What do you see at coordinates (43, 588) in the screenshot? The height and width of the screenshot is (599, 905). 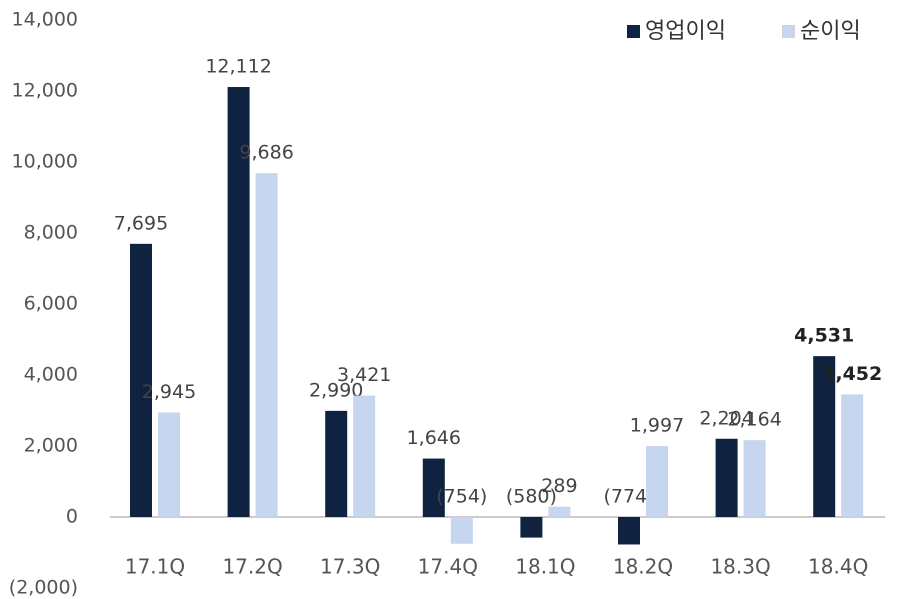 I see `y-tick-label: (2,000)` at bounding box center [43, 588].